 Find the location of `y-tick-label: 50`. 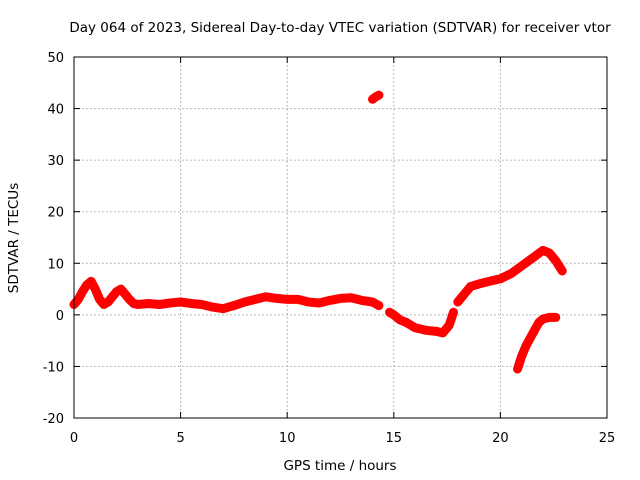

y-tick-label: 50 is located at coordinates (55, 58).